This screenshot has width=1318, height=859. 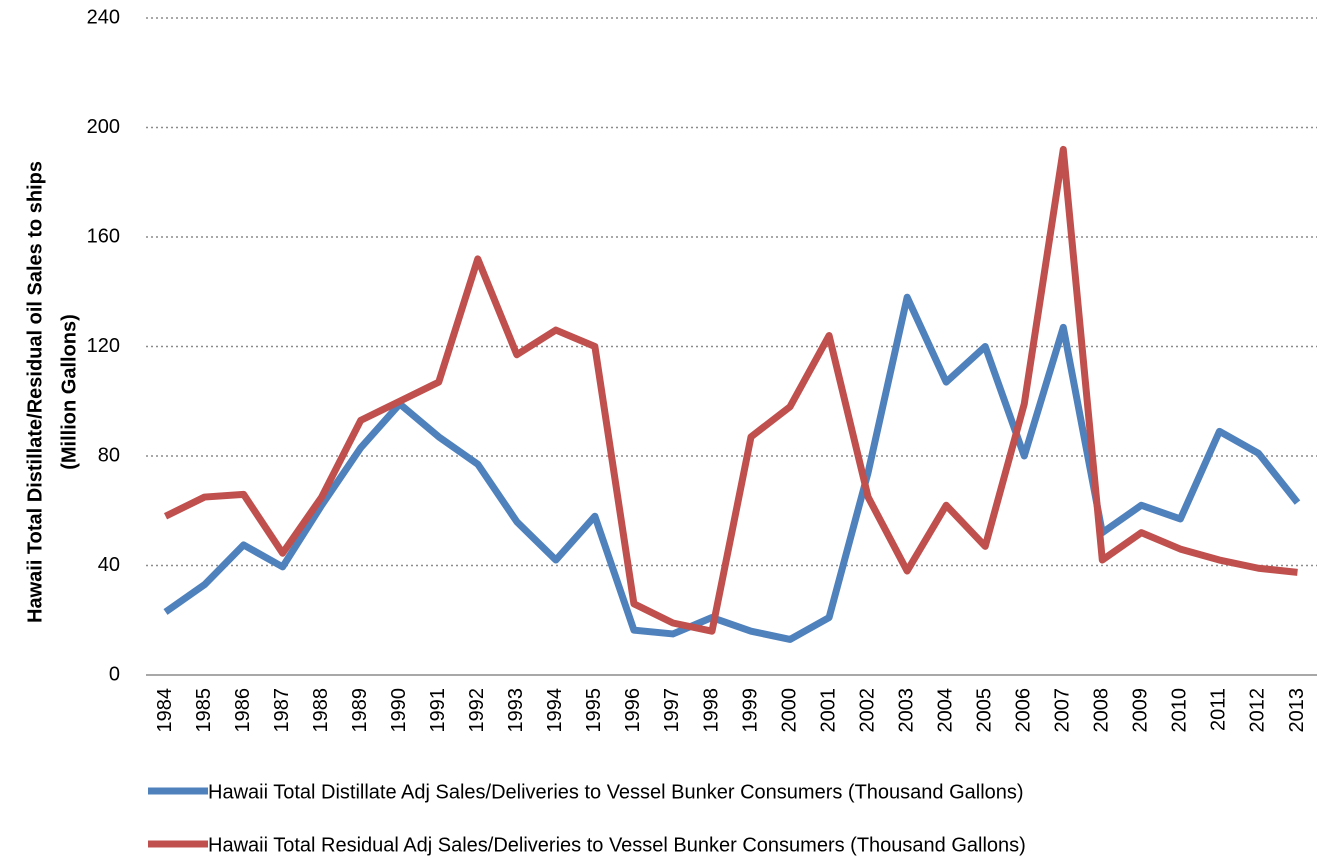 I want to click on x-tick-label: 2007, so click(x=1063, y=710).